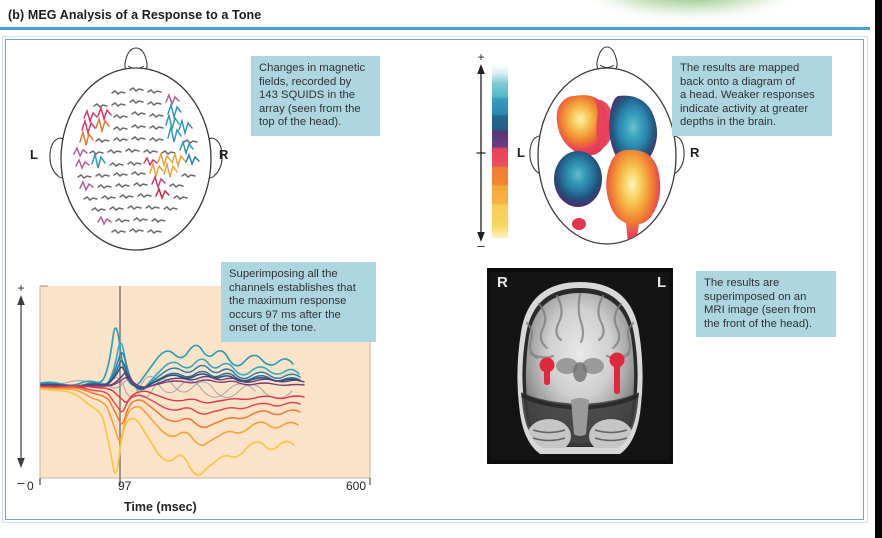 This screenshot has width=882, height=538. I want to click on sensor-head-left-label: L, so click(34, 154).